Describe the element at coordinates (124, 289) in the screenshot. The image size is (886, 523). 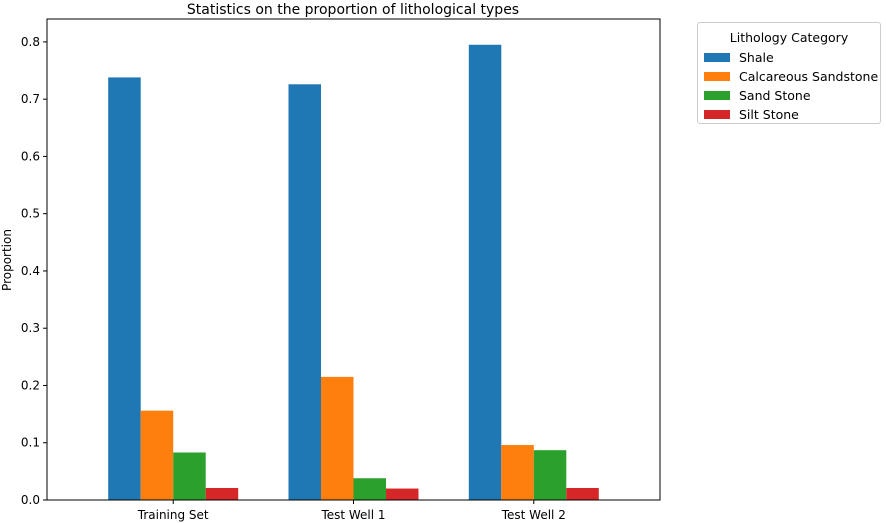
I see `bar-shale-training-set` at that location.